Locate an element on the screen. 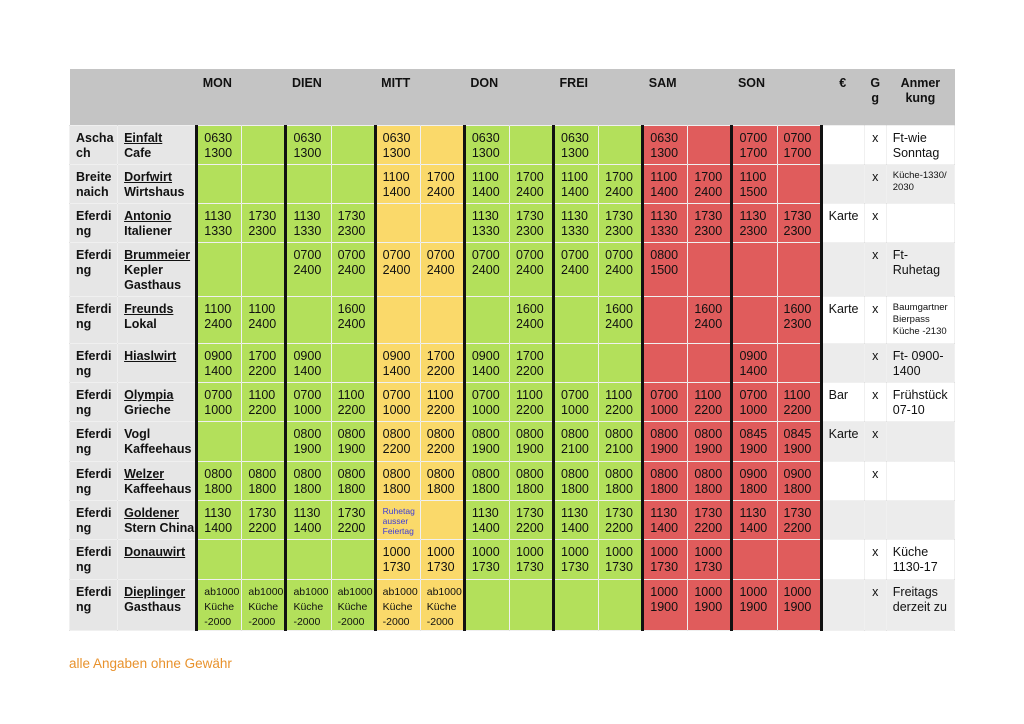 The height and width of the screenshot is (724, 1024). hours-cell-sam: 0800 1500 is located at coordinates (665, 269).